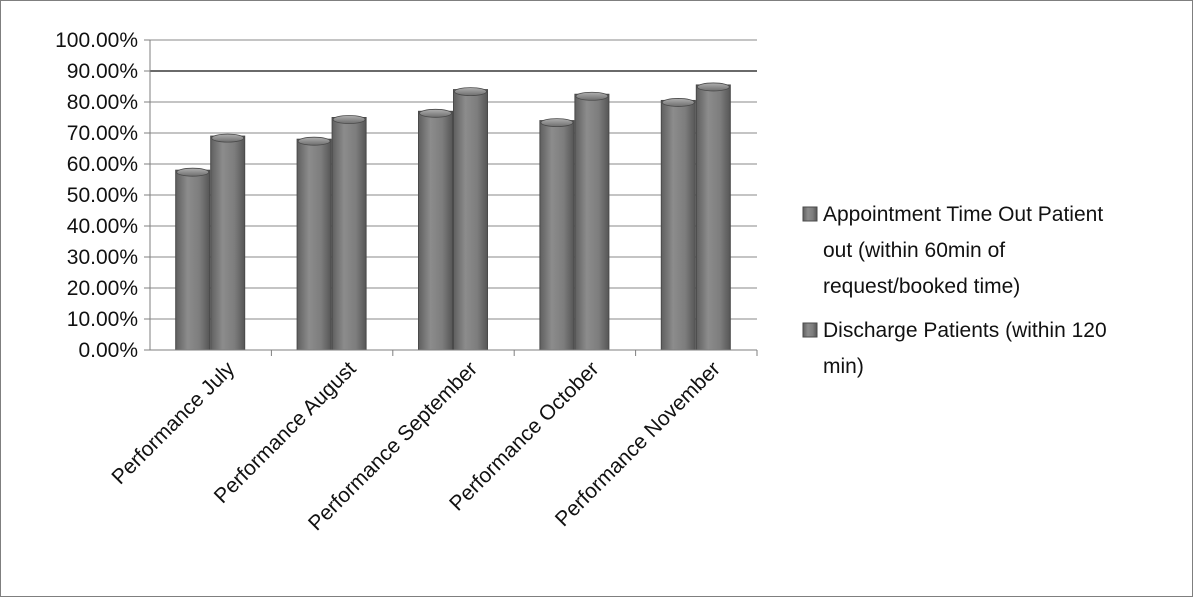 The width and height of the screenshot is (1195, 599). I want to click on y-tick-label: 90.00%, so click(102, 71).